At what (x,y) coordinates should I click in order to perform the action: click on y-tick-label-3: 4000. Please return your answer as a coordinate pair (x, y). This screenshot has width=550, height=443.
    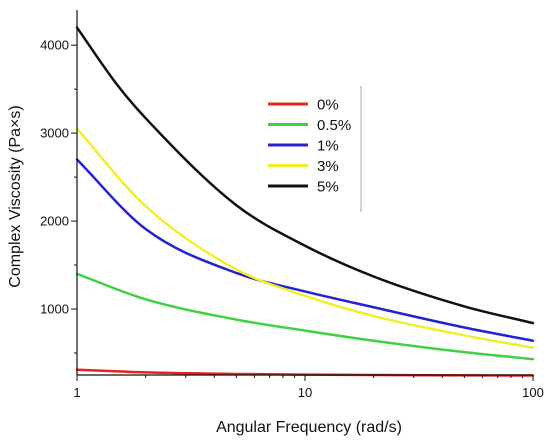
    Looking at the image, I should click on (54, 45).